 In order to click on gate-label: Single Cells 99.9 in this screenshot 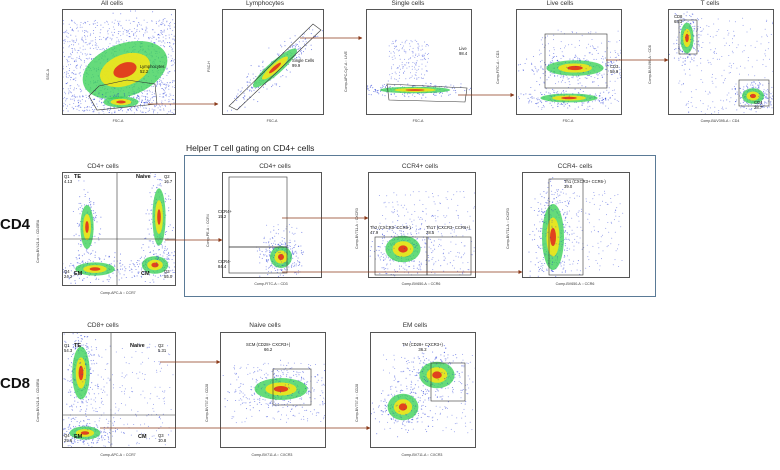, I will do `click(303, 63)`.